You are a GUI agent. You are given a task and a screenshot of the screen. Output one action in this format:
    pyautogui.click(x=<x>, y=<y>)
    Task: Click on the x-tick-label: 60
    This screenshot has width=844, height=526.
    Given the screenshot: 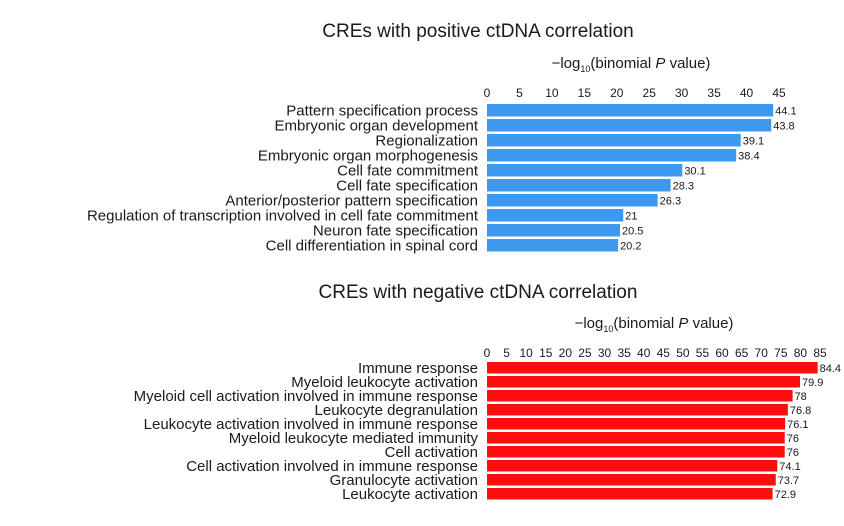 What is the action you would take?
    pyautogui.click(x=722, y=353)
    